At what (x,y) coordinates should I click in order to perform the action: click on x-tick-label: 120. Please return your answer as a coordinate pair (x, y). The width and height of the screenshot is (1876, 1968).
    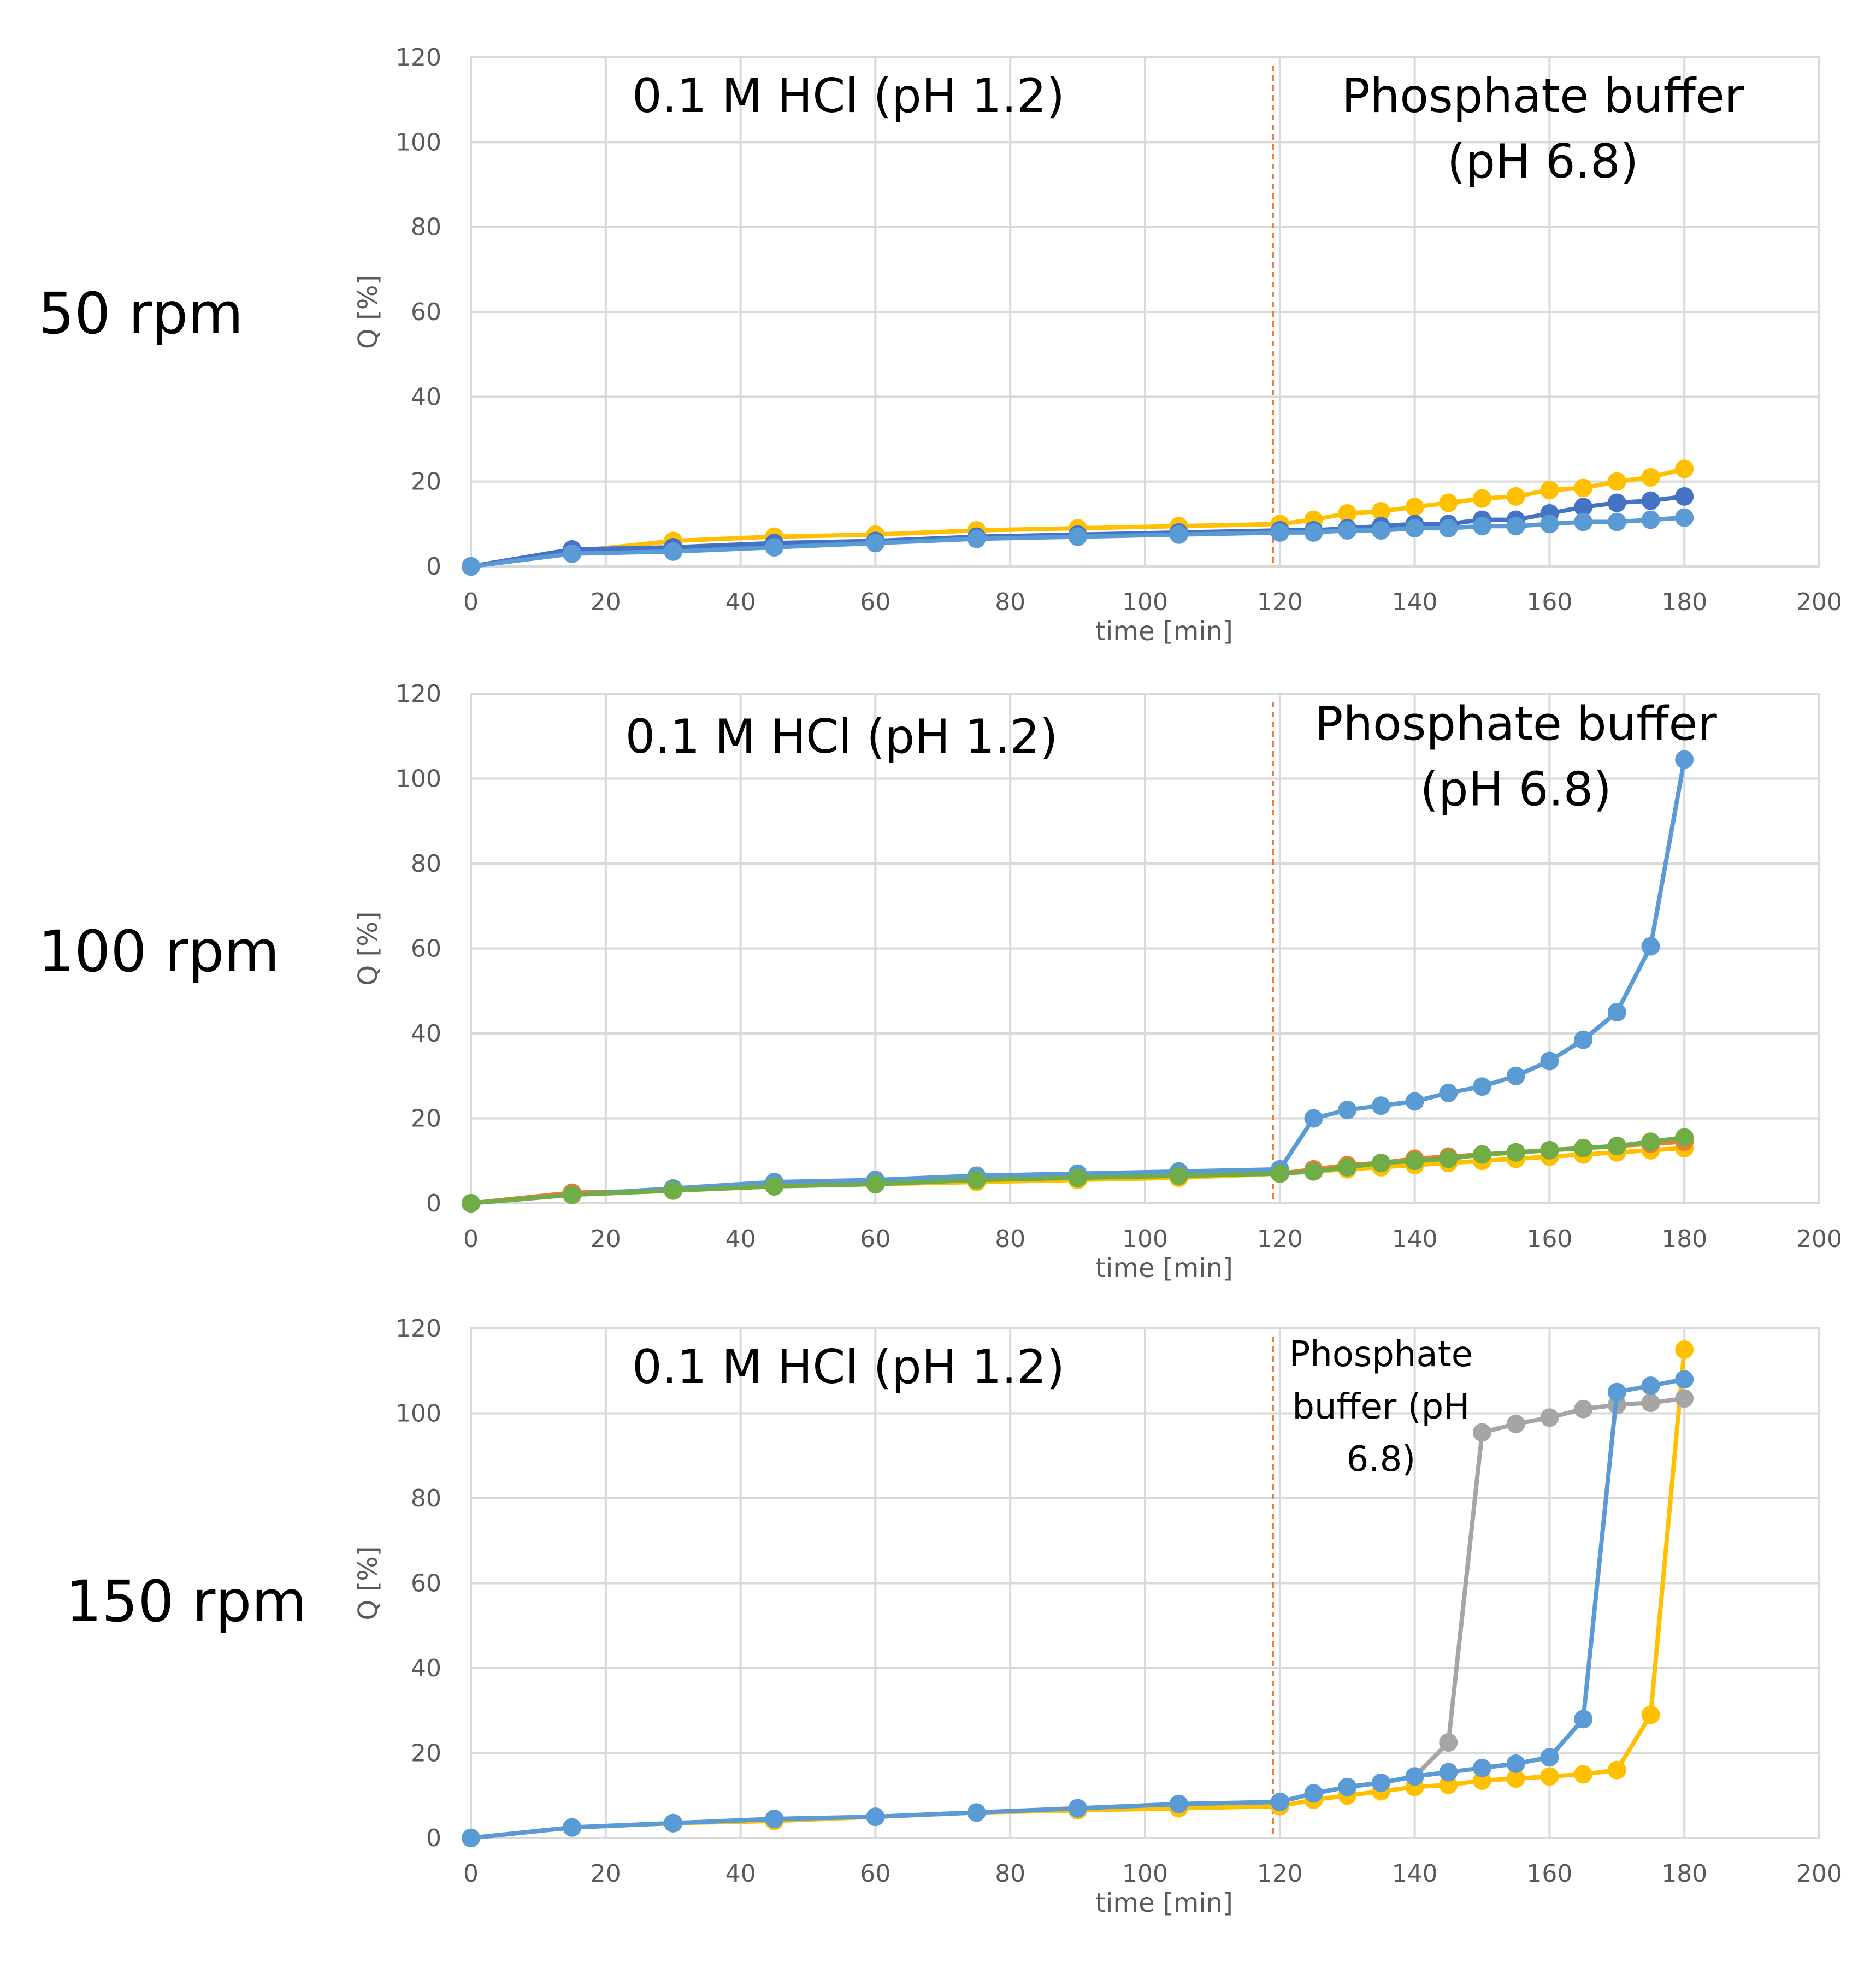
    Looking at the image, I should click on (1280, 602).